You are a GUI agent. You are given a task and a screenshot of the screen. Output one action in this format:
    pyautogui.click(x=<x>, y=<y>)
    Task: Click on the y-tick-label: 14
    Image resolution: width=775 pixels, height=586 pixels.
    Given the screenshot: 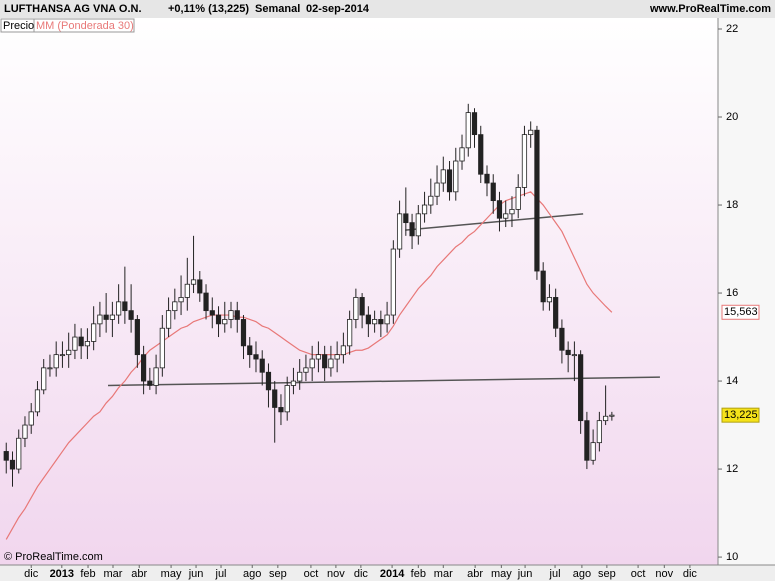 What is the action you would take?
    pyautogui.click(x=732, y=381)
    